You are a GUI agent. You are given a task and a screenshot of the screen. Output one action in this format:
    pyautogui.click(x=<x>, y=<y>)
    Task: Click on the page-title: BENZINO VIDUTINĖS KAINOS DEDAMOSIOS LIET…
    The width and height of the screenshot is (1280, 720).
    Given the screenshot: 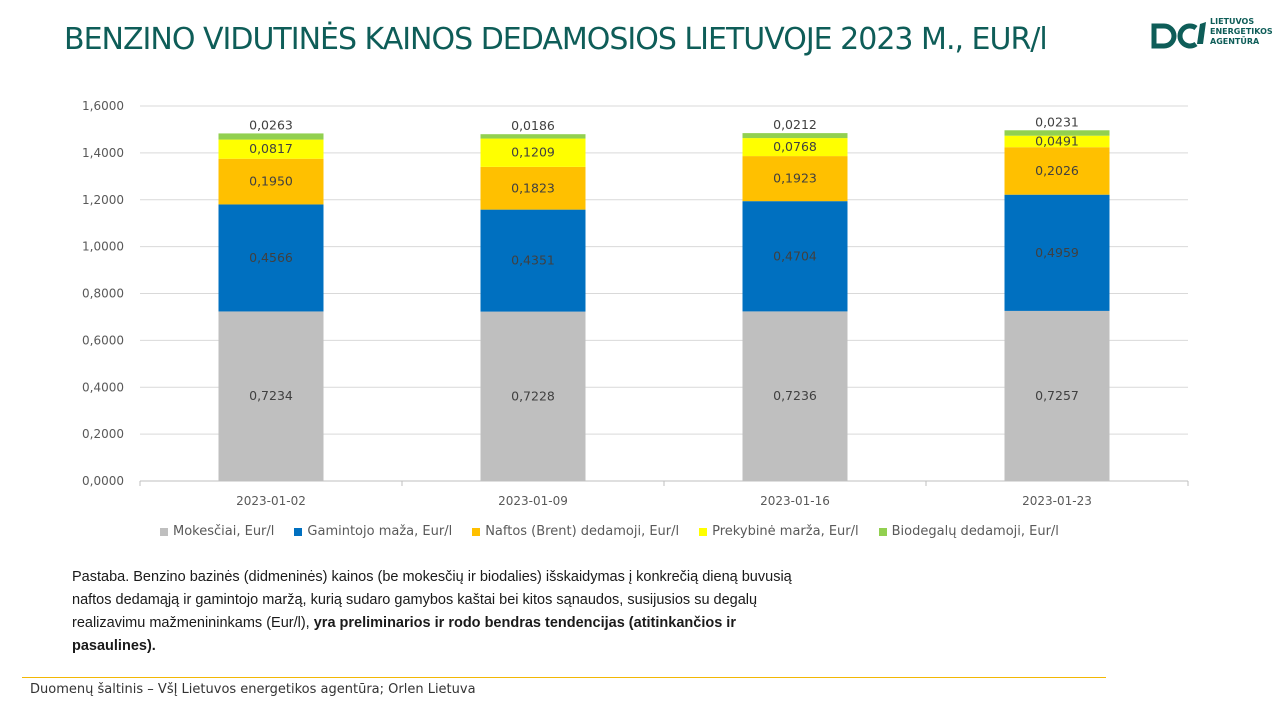 What is the action you would take?
    pyautogui.click(x=556, y=39)
    